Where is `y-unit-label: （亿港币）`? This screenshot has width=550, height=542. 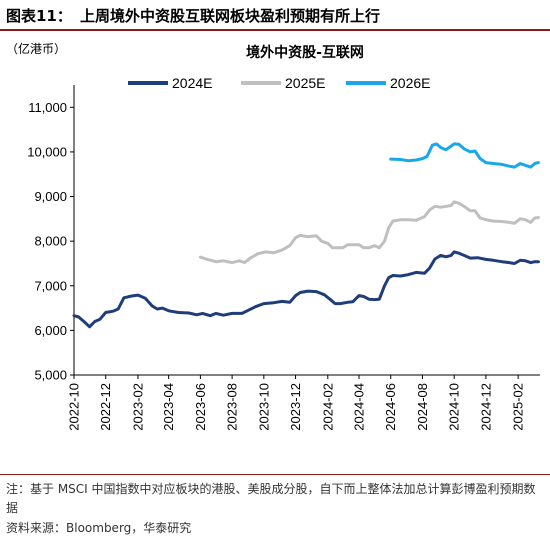 y-unit-label: （亿港币） is located at coordinates (36, 48).